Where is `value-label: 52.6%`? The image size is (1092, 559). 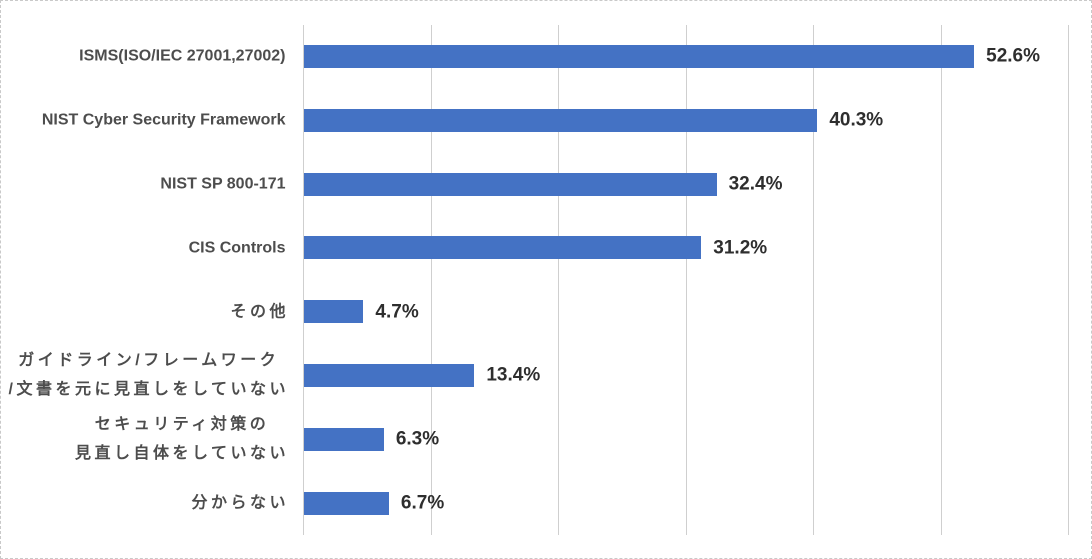
value-label: 52.6% is located at coordinates (1013, 56).